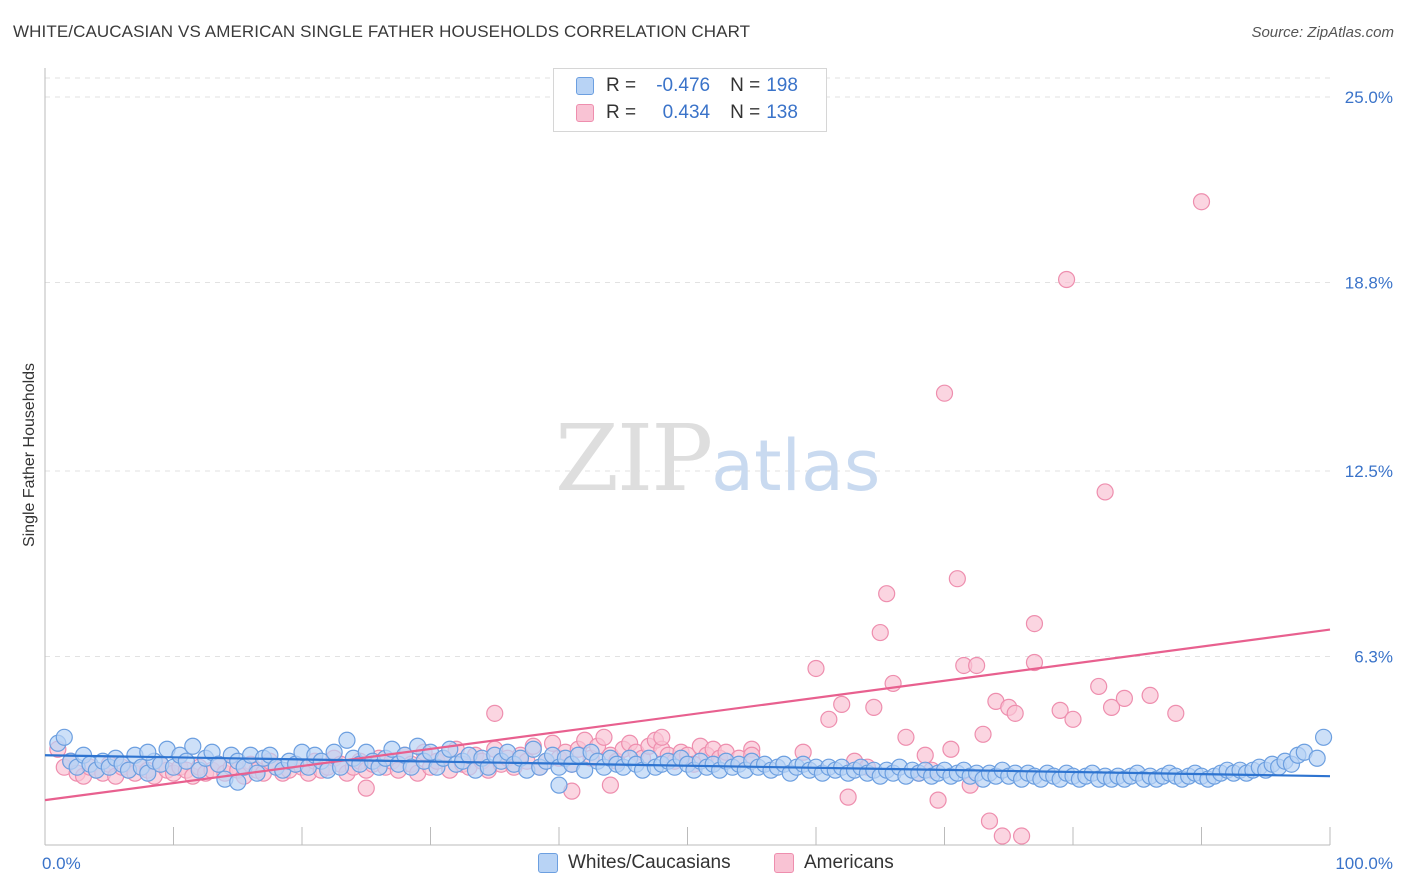 Image resolution: width=1406 pixels, height=892 pixels. I want to click on series-legend-americans: Americans, so click(834, 863).